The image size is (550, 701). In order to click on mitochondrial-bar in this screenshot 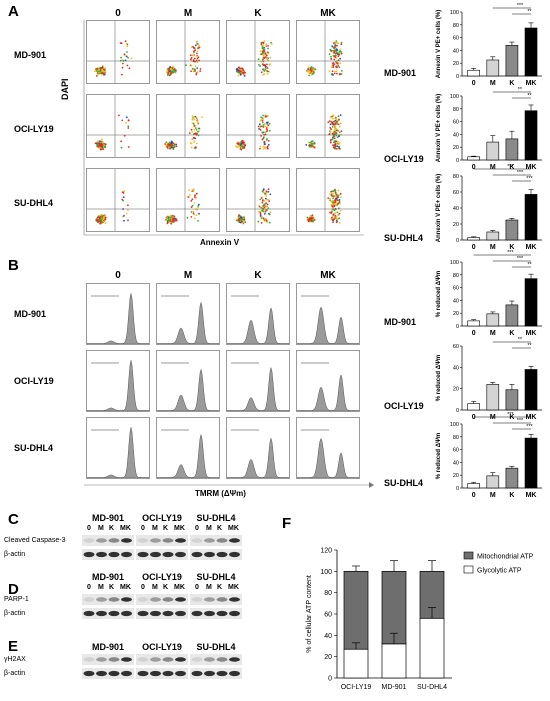, I will do `click(394, 607)`.